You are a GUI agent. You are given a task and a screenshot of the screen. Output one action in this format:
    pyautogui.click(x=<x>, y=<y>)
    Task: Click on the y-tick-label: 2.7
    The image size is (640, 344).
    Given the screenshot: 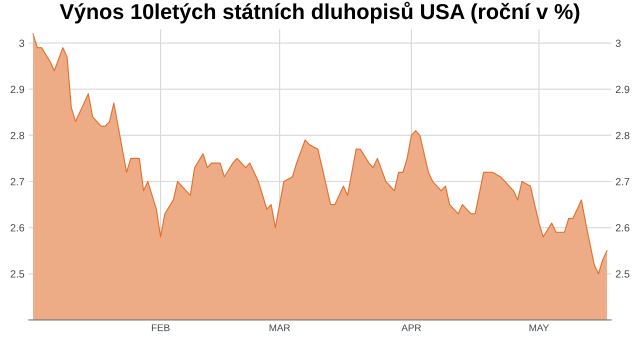 What is the action you would take?
    pyautogui.click(x=17, y=182)
    